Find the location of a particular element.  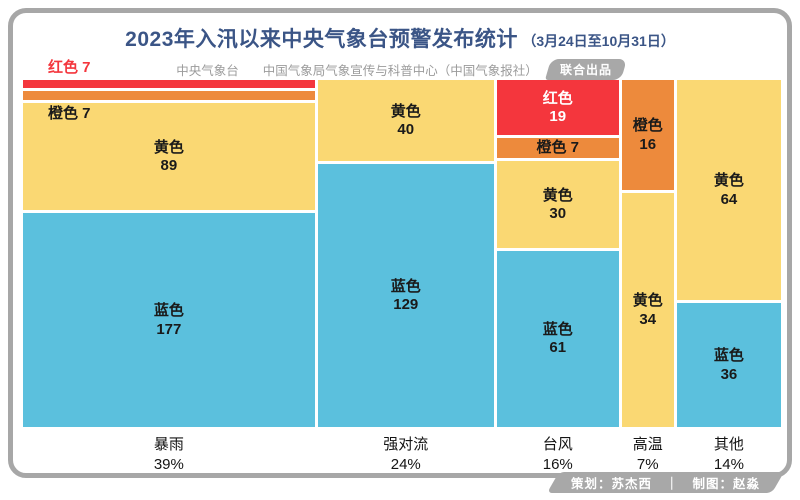

category-label-2: 强对流 24% is located at coordinates (406, 455).